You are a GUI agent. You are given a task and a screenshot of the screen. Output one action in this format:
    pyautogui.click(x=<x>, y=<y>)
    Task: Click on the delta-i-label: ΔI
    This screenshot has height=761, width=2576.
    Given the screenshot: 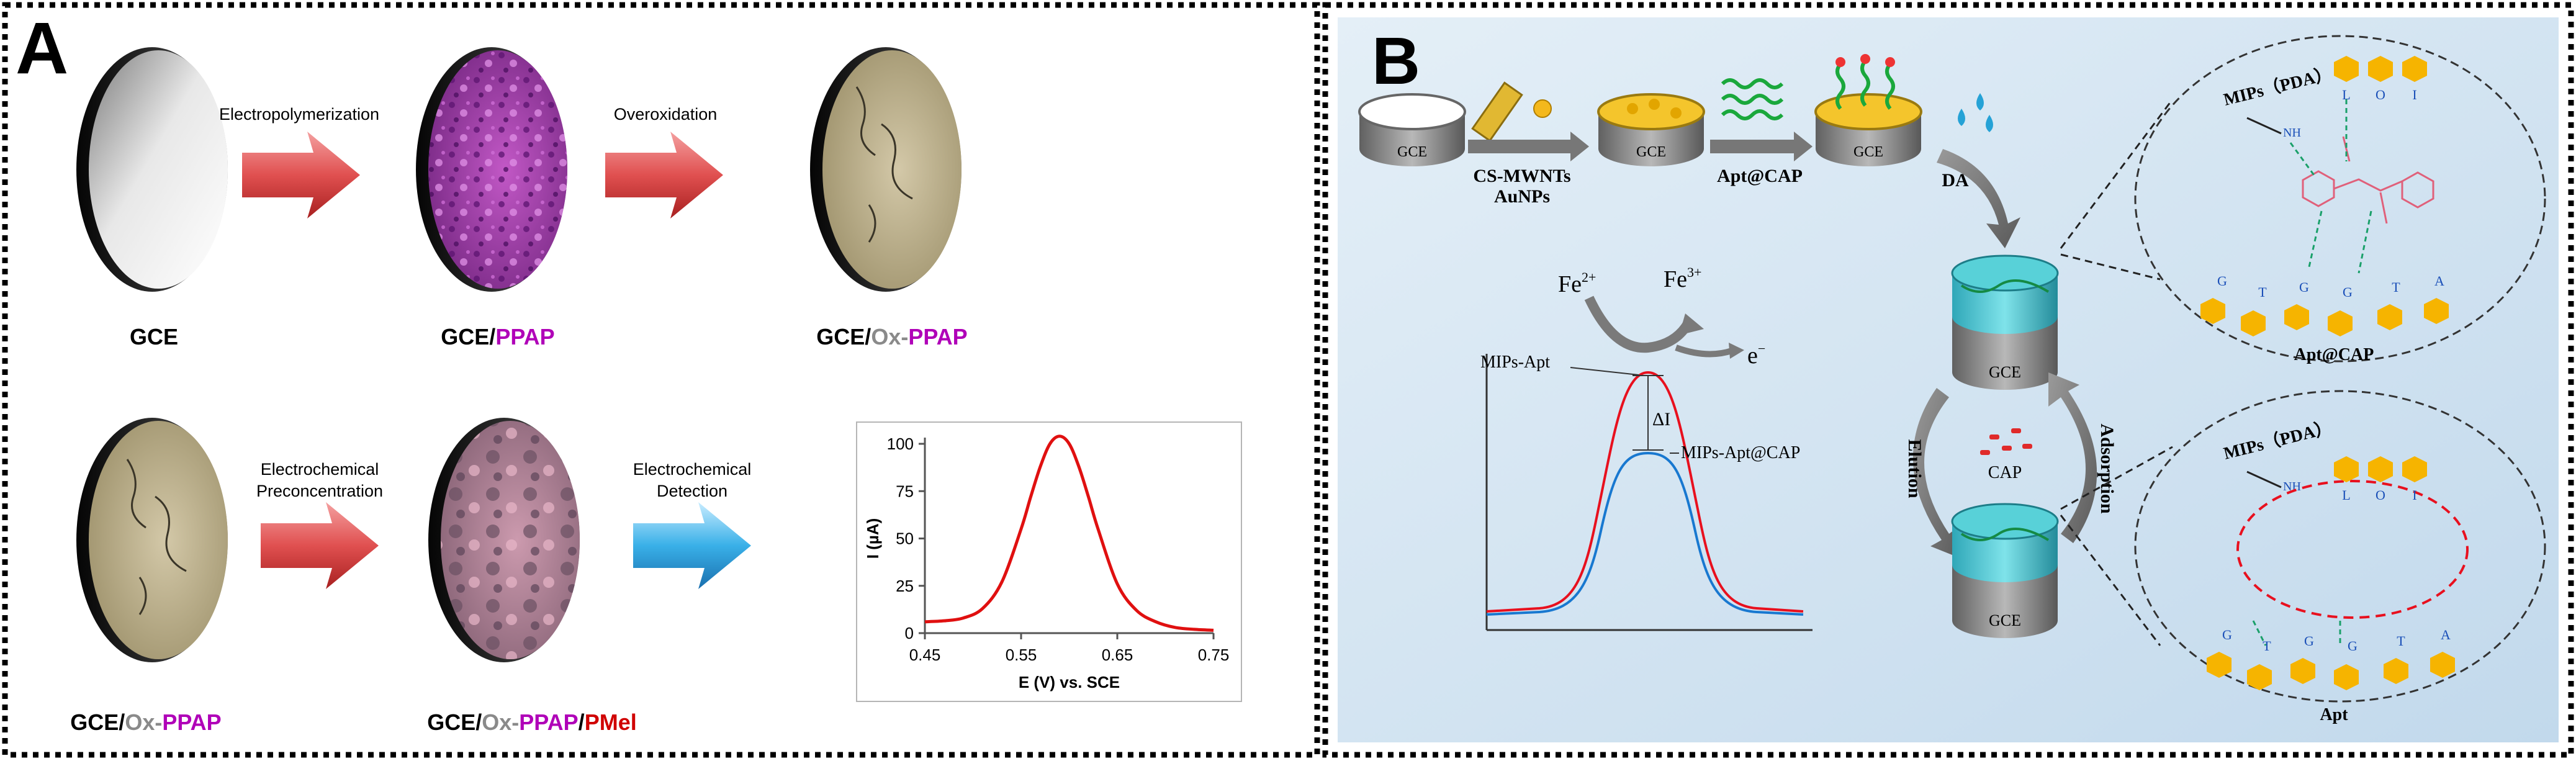 What is the action you would take?
    pyautogui.click(x=1661, y=419)
    